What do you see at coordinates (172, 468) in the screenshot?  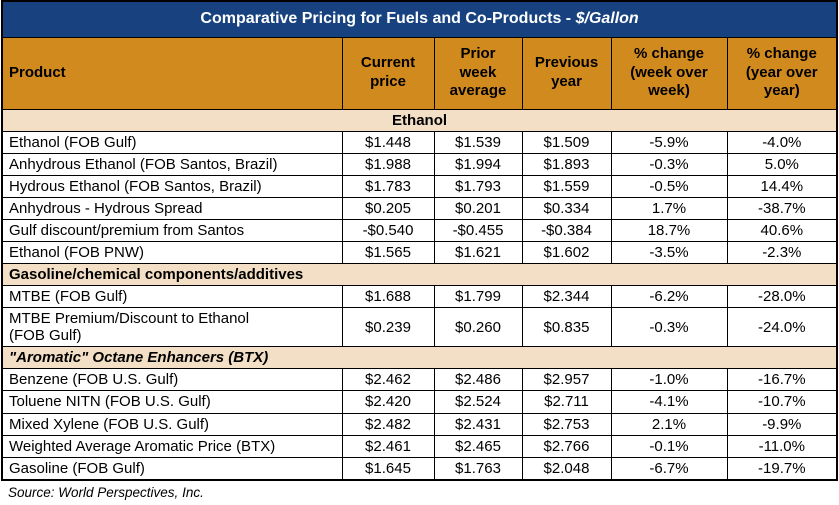 I see `product-cell: Gasoline (FOB Gulf)` at bounding box center [172, 468].